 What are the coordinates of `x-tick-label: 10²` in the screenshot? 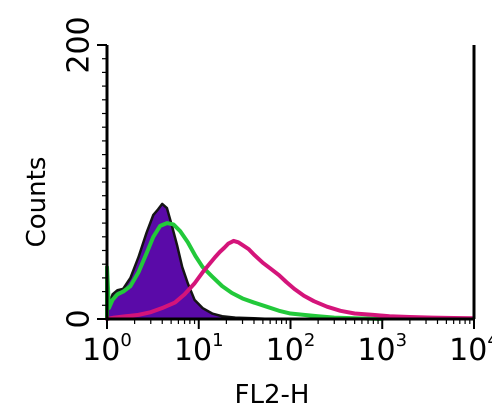 It's located at (291, 349).